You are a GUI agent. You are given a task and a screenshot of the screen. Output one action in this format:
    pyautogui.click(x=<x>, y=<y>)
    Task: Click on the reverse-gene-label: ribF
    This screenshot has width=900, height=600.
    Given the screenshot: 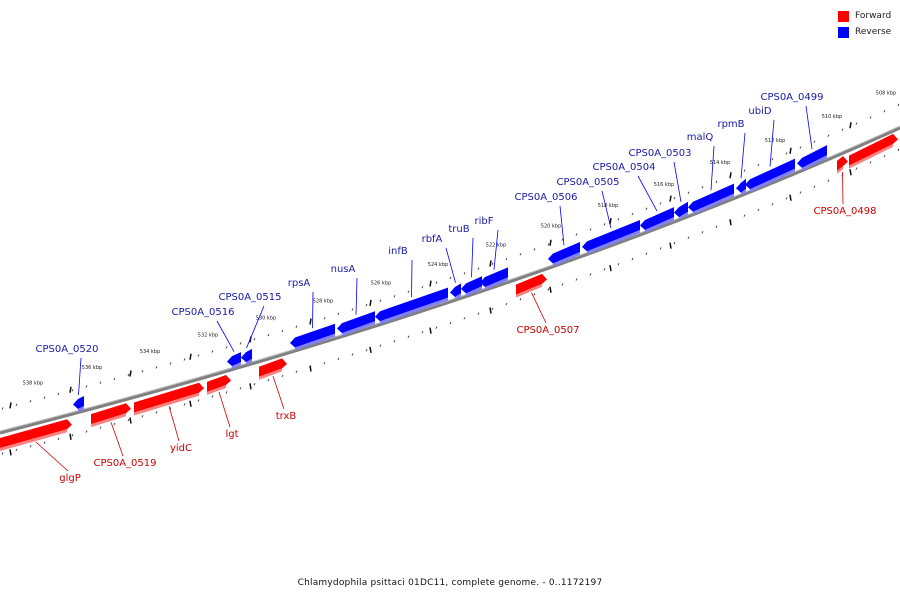 What is the action you would take?
    pyautogui.click(x=484, y=221)
    